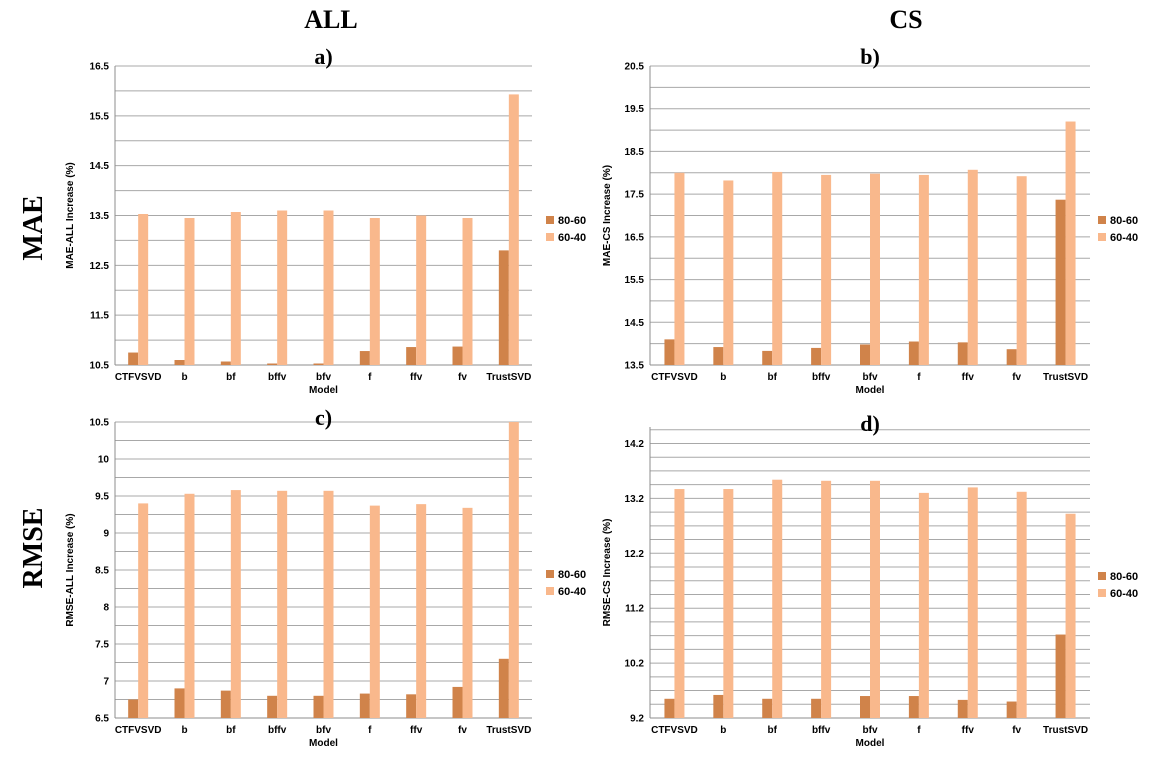 This screenshot has height=757, width=1150. What do you see at coordinates (607, 215) in the screenshot?
I see `y-axis-label: MAE-CS Increase (%)` at bounding box center [607, 215].